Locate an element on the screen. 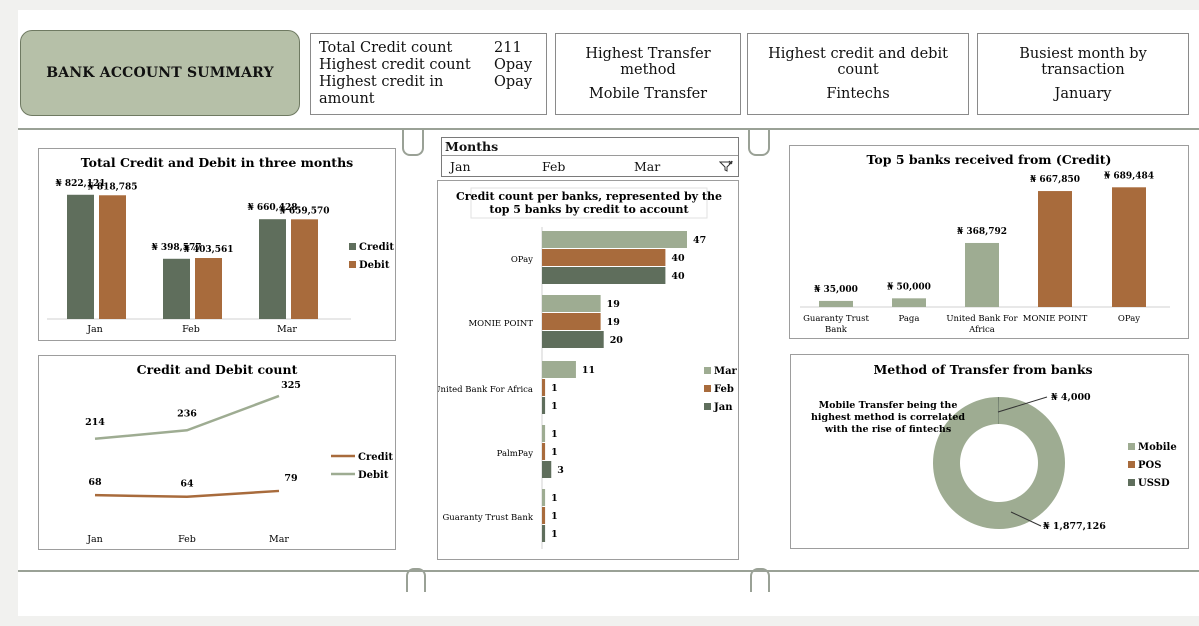 This screenshot has width=1199, height=626. kpi-row: Total Credit count 211 is located at coordinates (428, 48).